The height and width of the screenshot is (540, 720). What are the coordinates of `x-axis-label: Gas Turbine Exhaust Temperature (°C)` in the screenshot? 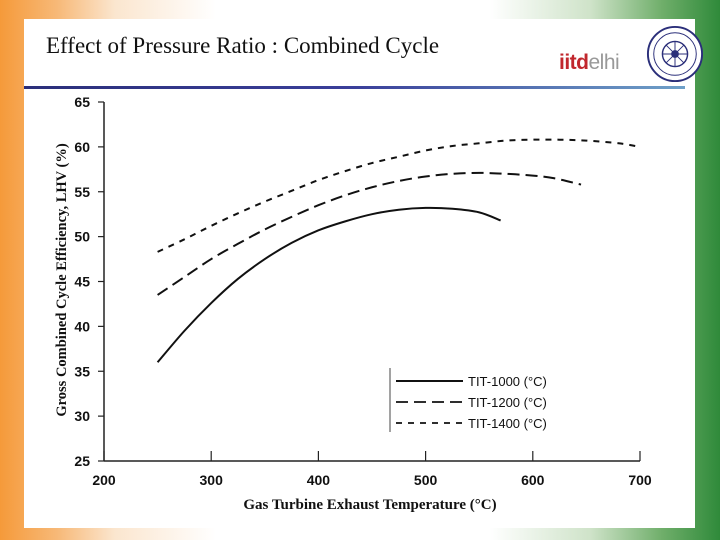 It's located at (369, 505).